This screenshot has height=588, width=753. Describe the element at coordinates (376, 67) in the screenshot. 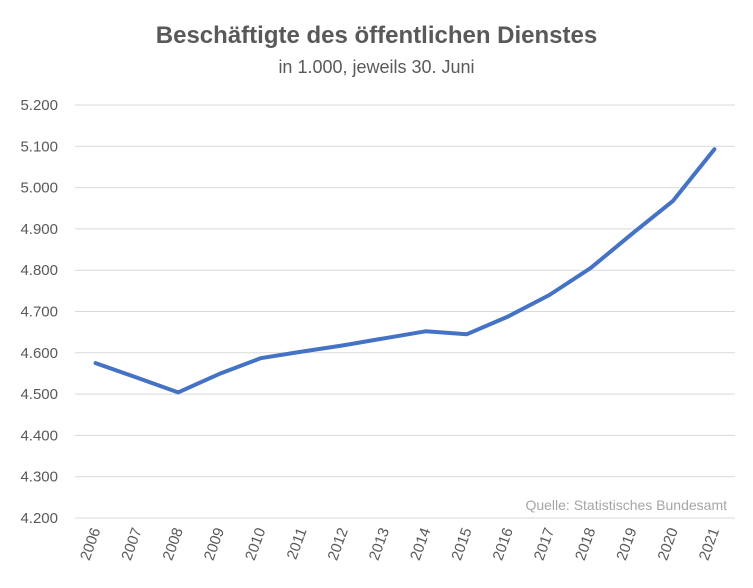

I see `chart-subtitle: in 1.000, jeweils 30. Juni` at that location.